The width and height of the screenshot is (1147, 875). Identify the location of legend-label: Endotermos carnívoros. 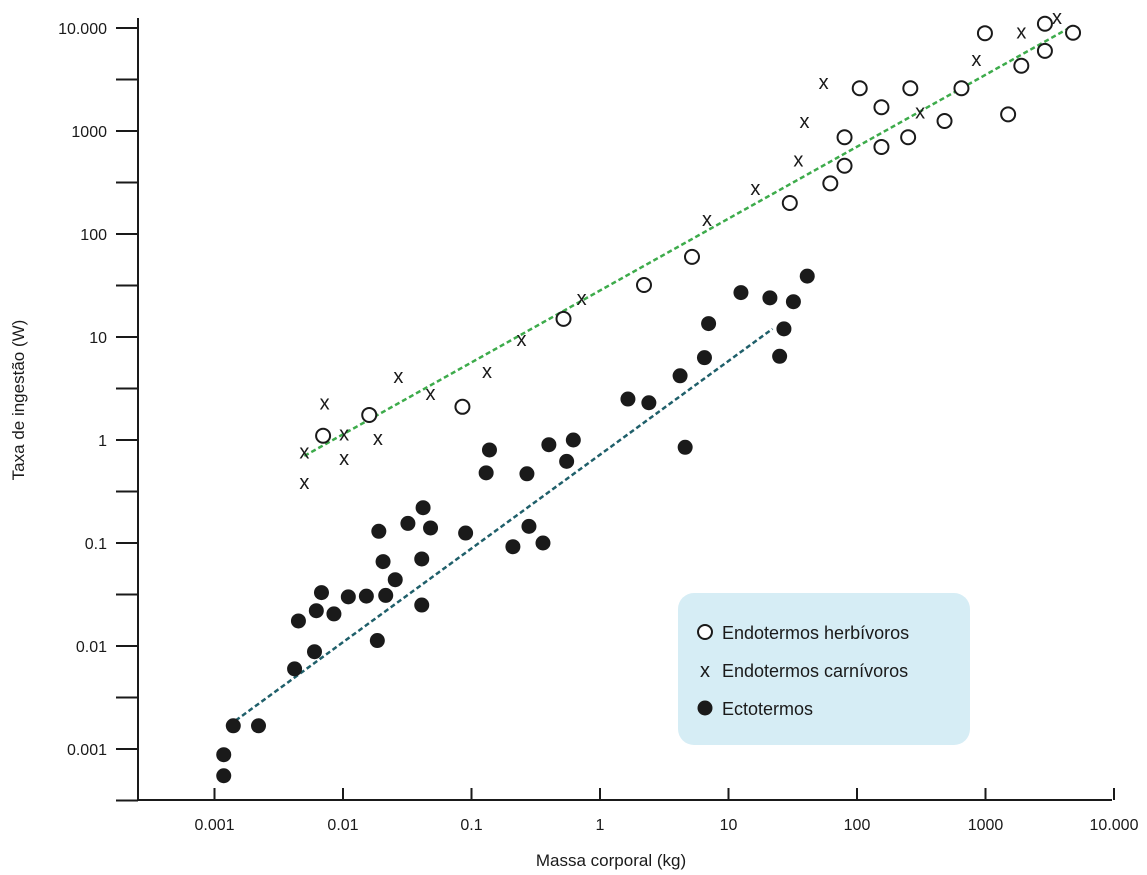
(815, 671).